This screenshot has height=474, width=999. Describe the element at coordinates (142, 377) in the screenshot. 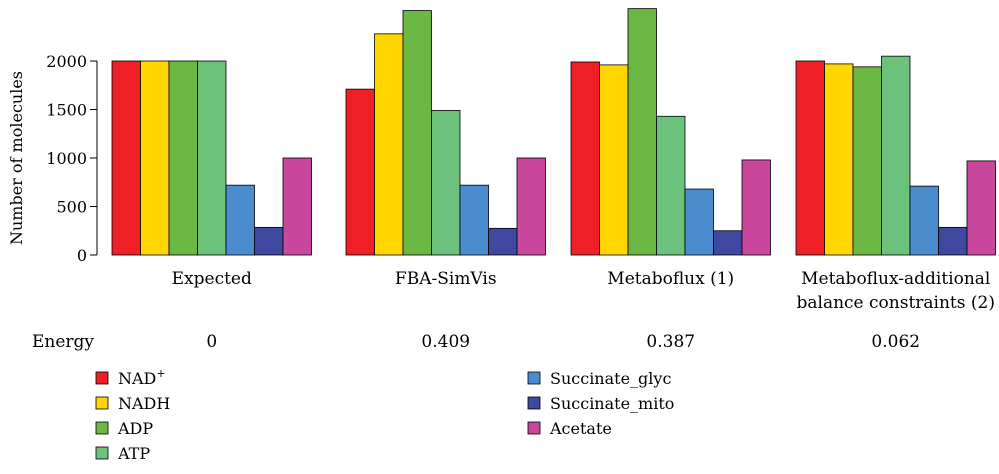

I see `legend-label: NAD+` at that location.